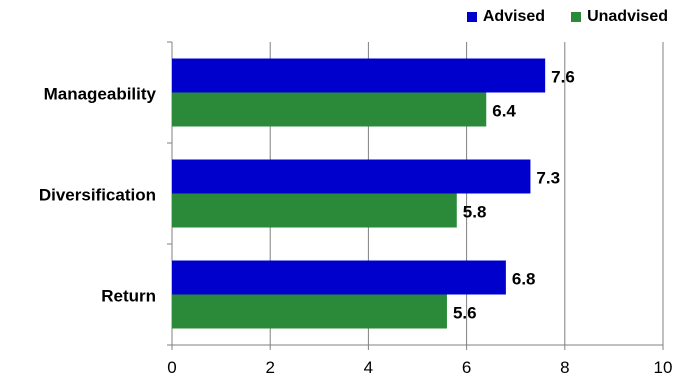 The height and width of the screenshot is (390, 676). What do you see at coordinates (475, 212) in the screenshot?
I see `data-label-unadvised-1: 5.8` at bounding box center [475, 212].